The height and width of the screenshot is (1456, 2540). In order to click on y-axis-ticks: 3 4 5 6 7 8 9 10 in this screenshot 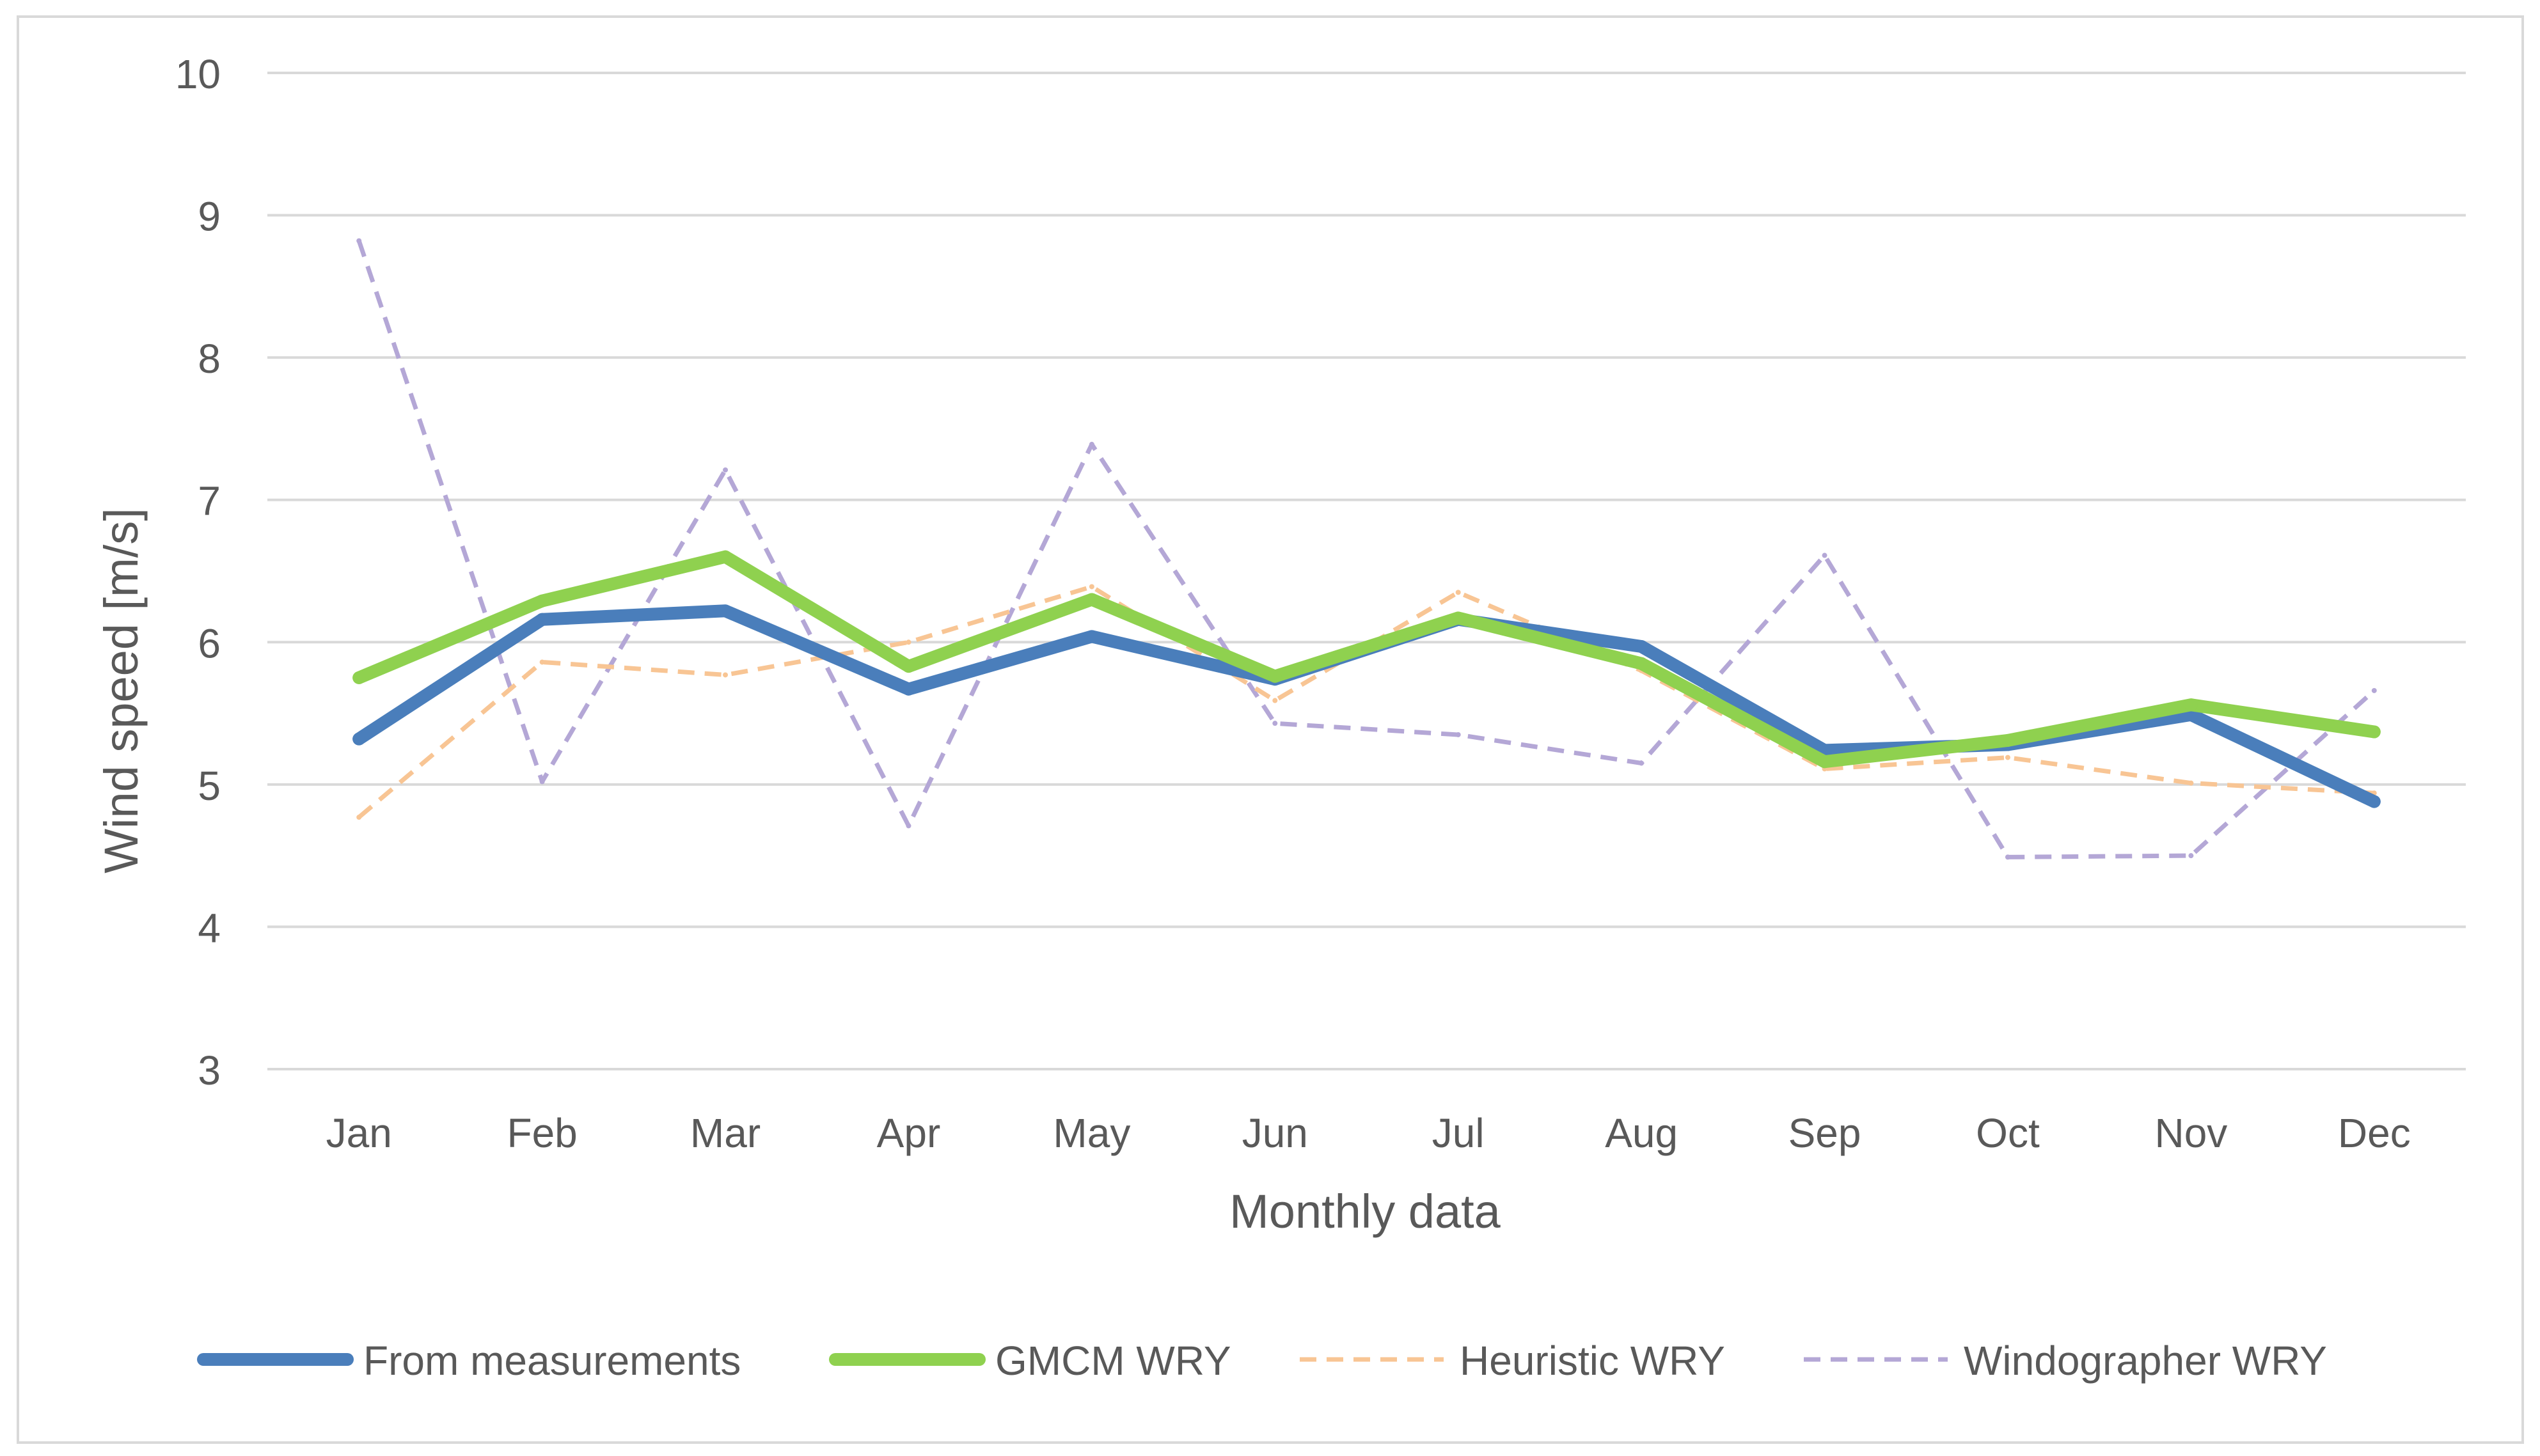, I will do `click(198, 572)`.